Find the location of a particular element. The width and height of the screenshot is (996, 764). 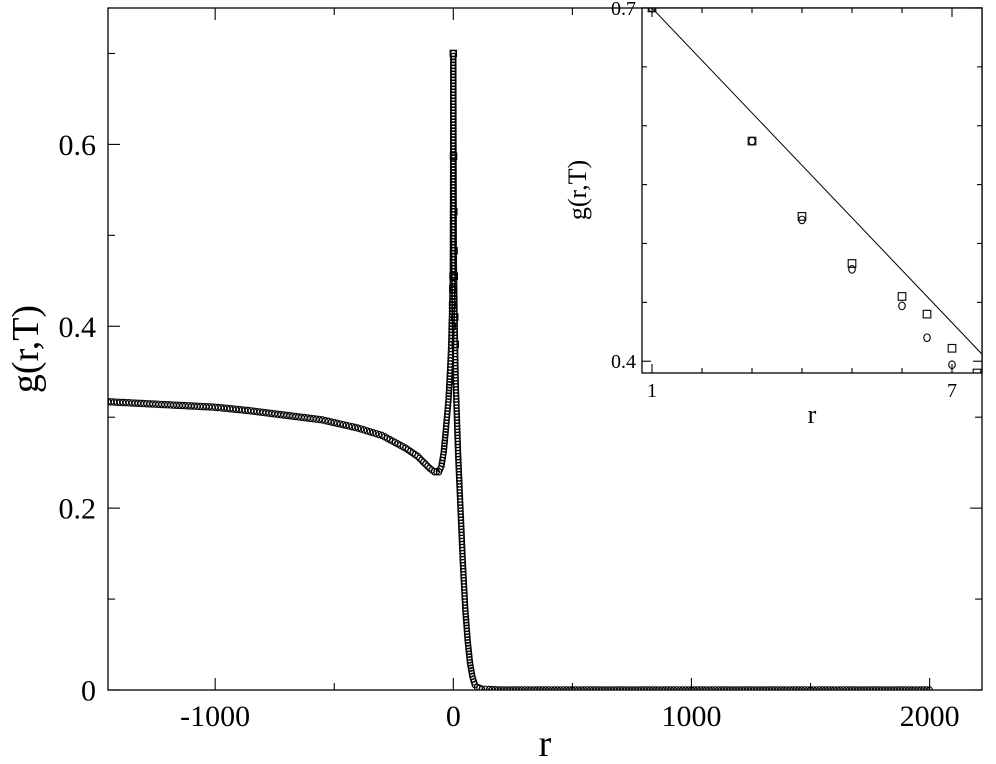

main-y-tick-label: 0 is located at coordinates (88, 691).